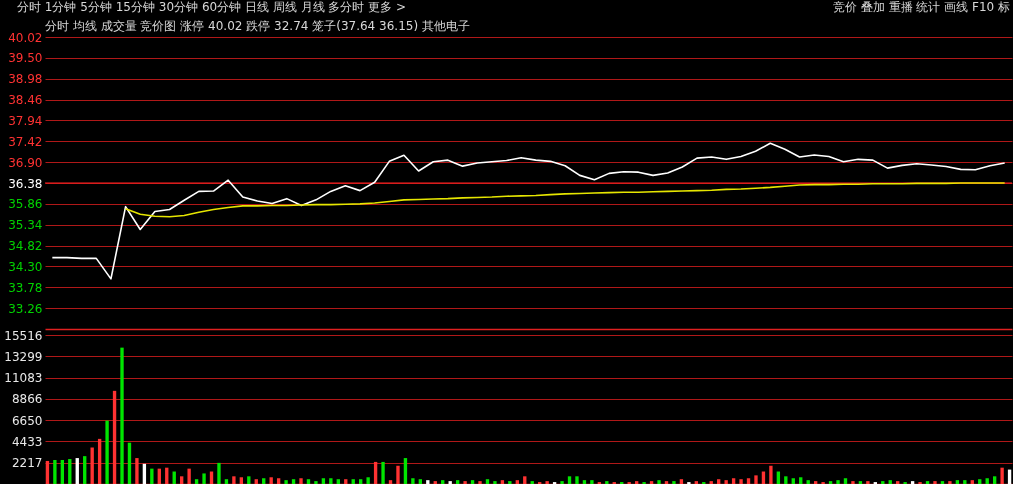 The width and height of the screenshot is (1022, 485). Describe the element at coordinates (25, 246) in the screenshot. I see `y-tick-label: 34.82` at that location.